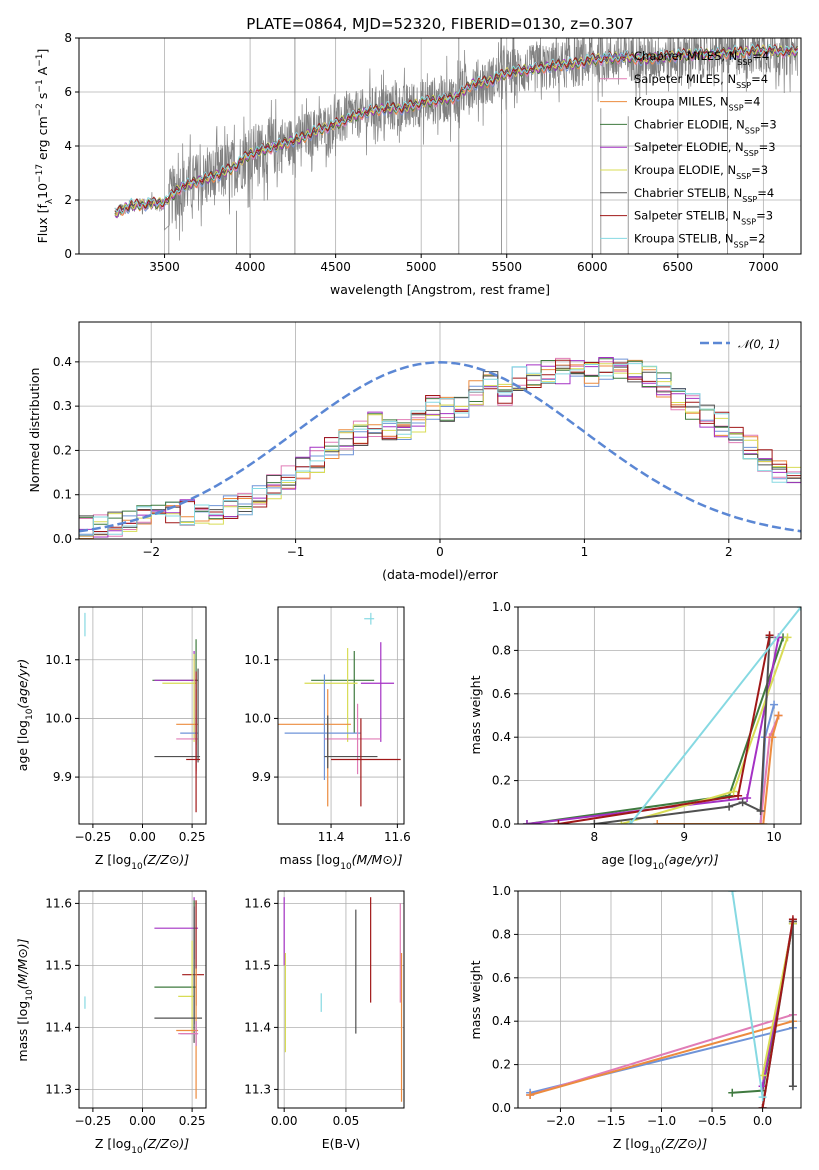  What do you see at coordinates (42, 191) in the screenshot?
I see `label-part: 10` at bounding box center [42, 191].